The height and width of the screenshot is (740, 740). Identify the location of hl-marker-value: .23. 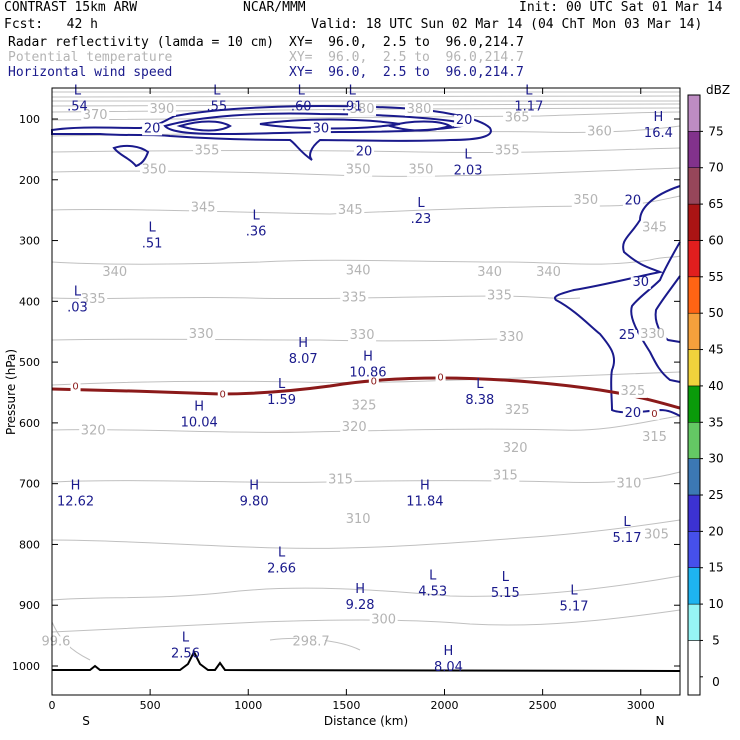
(421, 219).